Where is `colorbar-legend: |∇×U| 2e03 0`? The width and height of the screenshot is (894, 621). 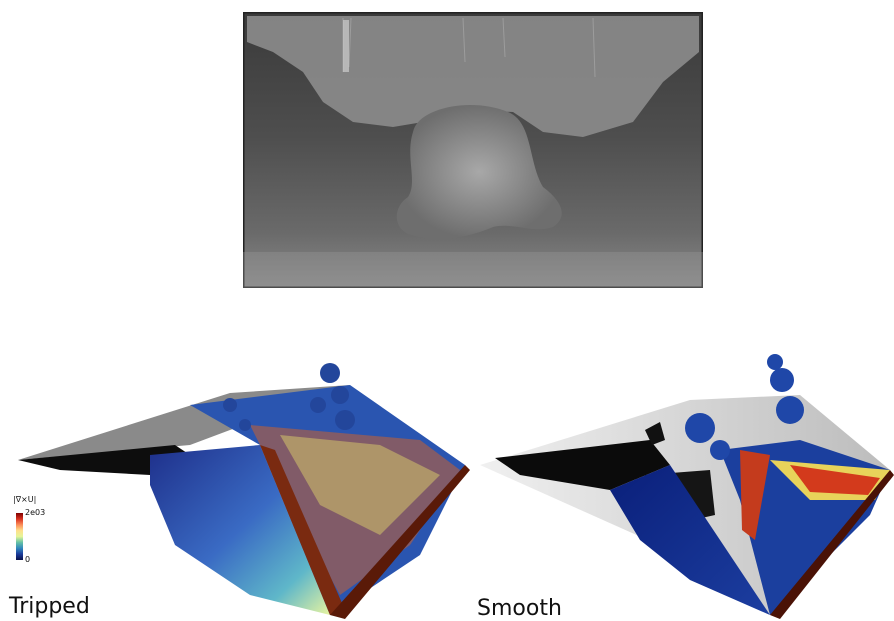 colorbar-legend: |∇×U| 2e03 0 is located at coordinates (43, 531).